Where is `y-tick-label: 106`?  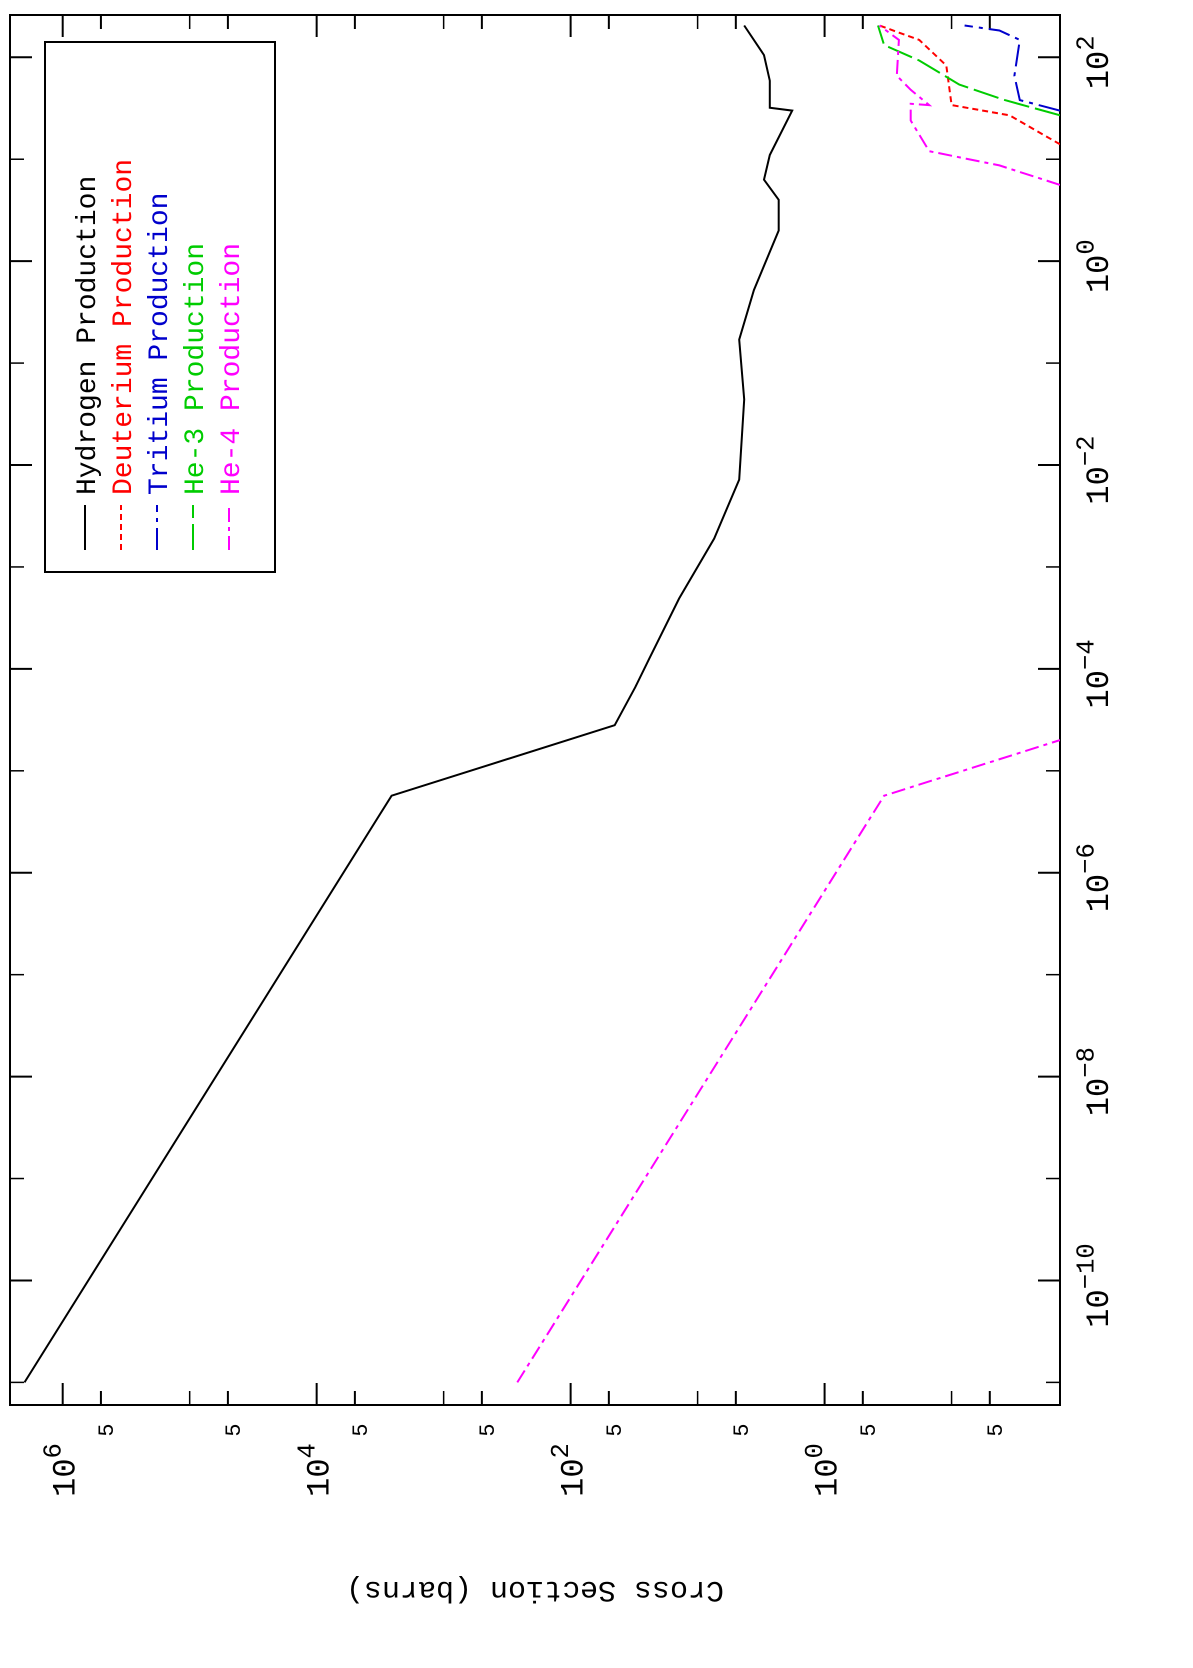 y-tick-label: 106 is located at coordinates (61, 1470).